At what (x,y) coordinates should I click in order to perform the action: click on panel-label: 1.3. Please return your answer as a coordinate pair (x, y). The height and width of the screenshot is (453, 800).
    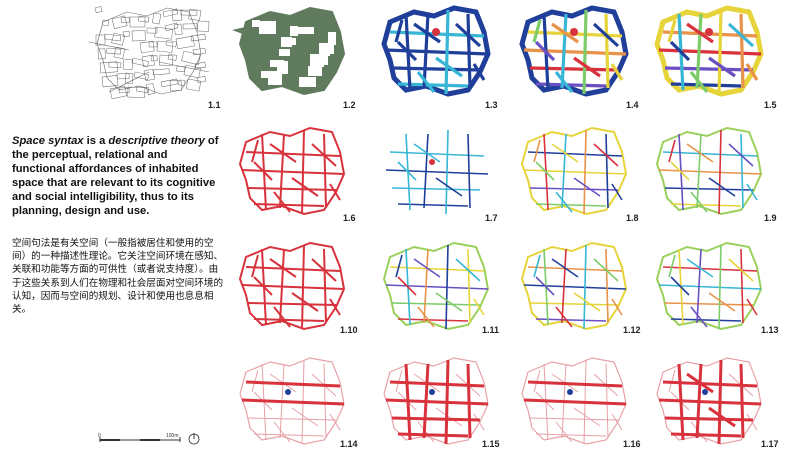
    Looking at the image, I should click on (491, 105).